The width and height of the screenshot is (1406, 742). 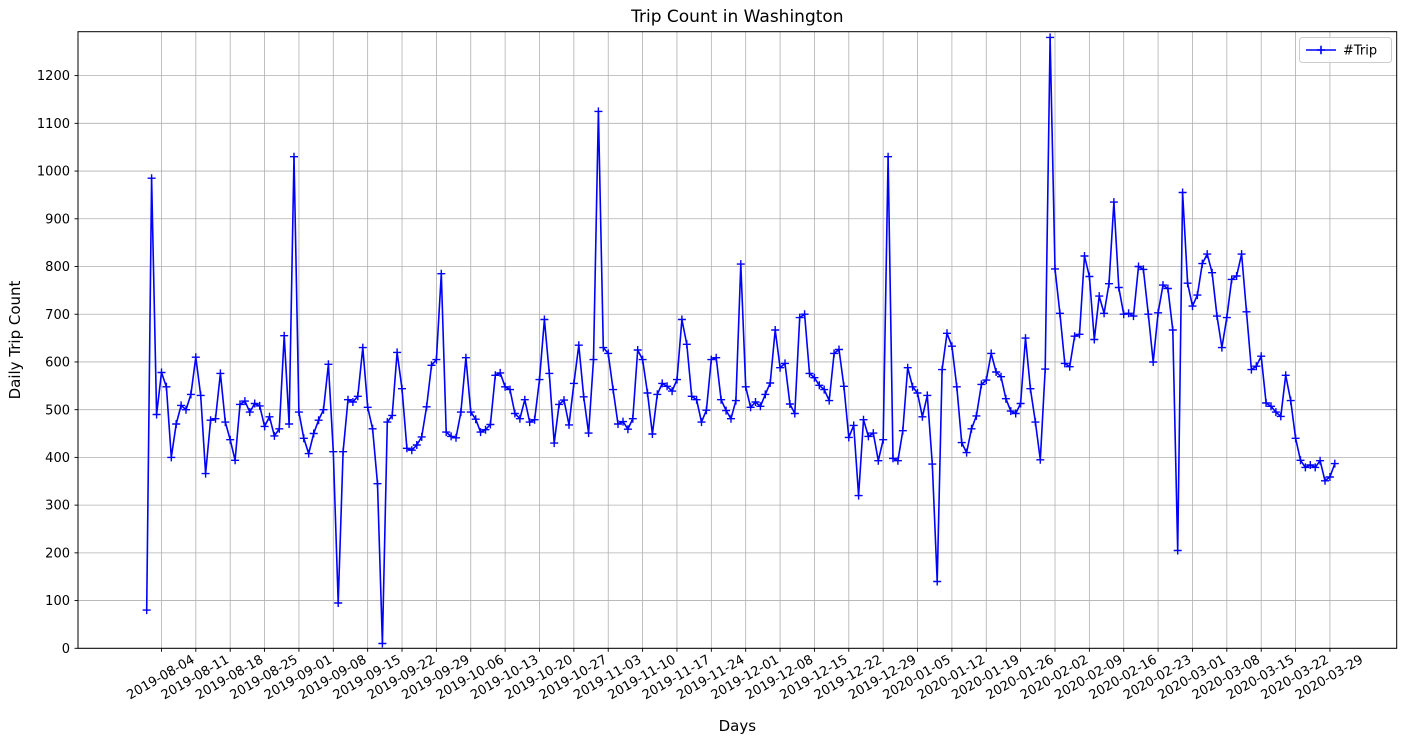 What do you see at coordinates (736, 17) in the screenshot?
I see `chart-title: Trip Count in Washington` at bounding box center [736, 17].